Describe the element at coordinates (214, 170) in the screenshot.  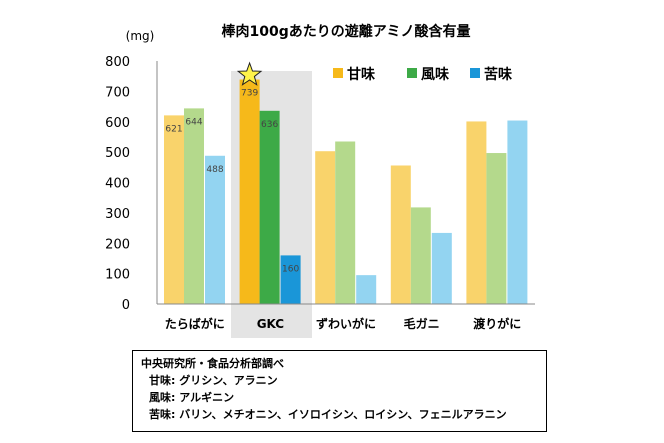
I see `data-label: 488` at that location.